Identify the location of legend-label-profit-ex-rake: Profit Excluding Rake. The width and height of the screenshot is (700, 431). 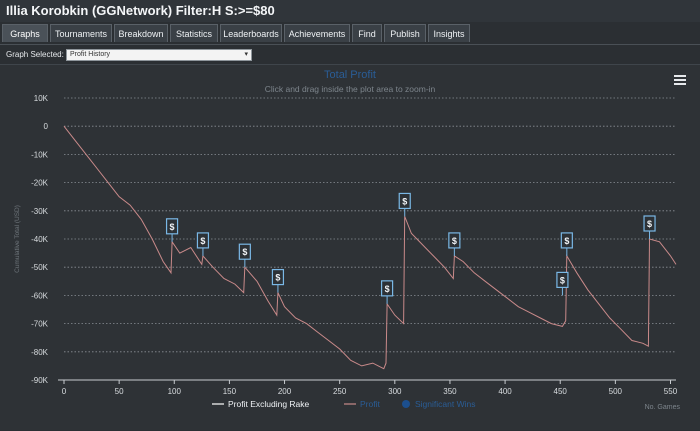
(269, 404).